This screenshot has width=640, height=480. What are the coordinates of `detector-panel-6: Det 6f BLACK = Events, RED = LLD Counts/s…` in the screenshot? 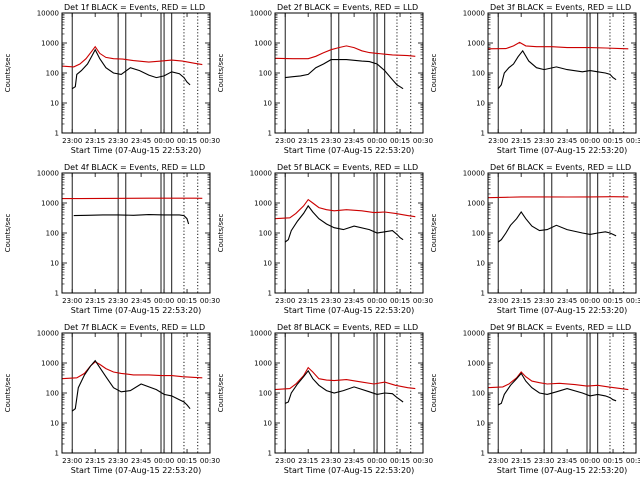 It's located at (535, 239).